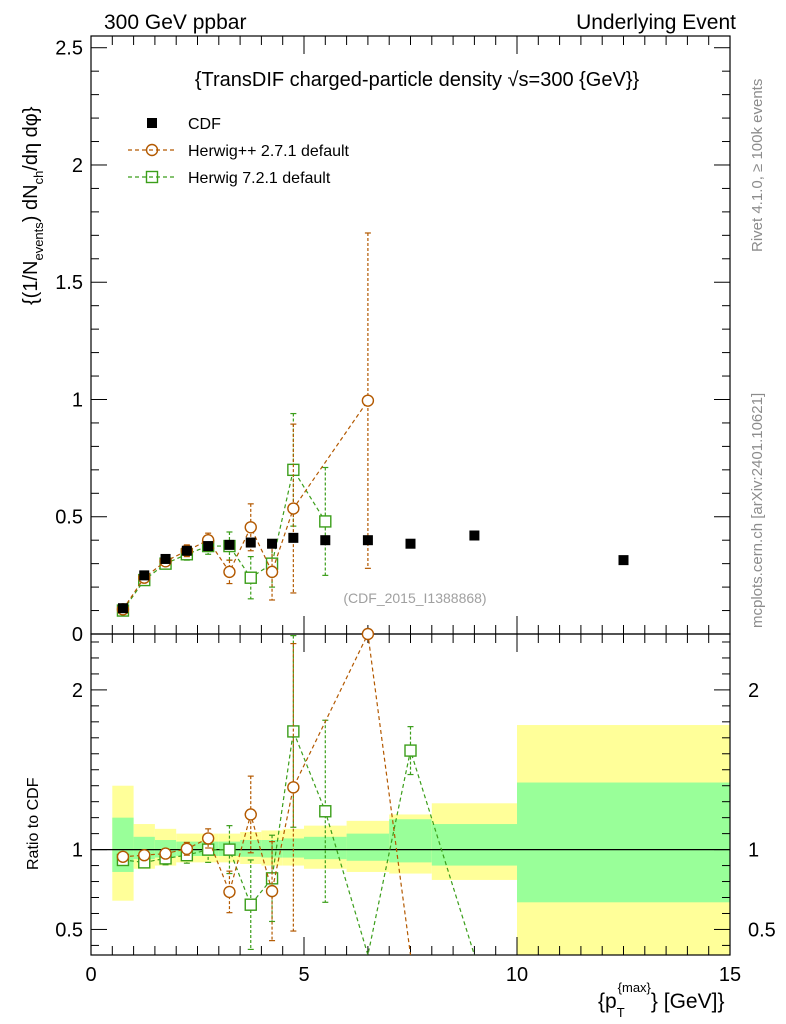 The height and width of the screenshot is (1024, 786). What do you see at coordinates (656, 22) in the screenshot?
I see `header-right: Underlying Event` at bounding box center [656, 22].